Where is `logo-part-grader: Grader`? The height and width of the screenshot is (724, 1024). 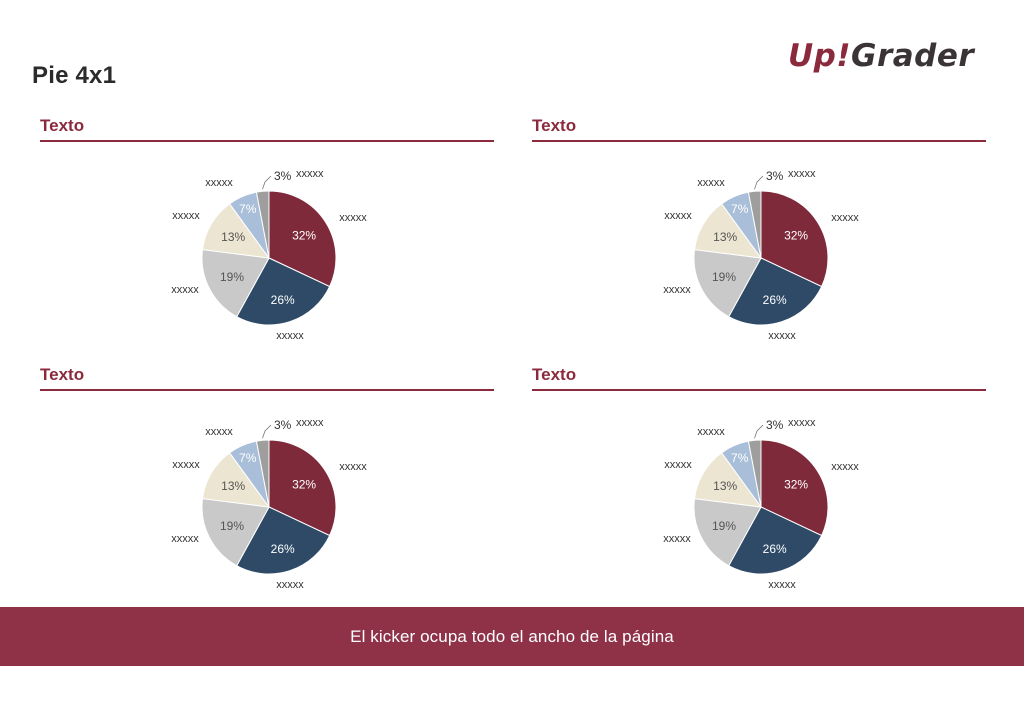
logo-part-grader: Grader is located at coordinates (913, 56).